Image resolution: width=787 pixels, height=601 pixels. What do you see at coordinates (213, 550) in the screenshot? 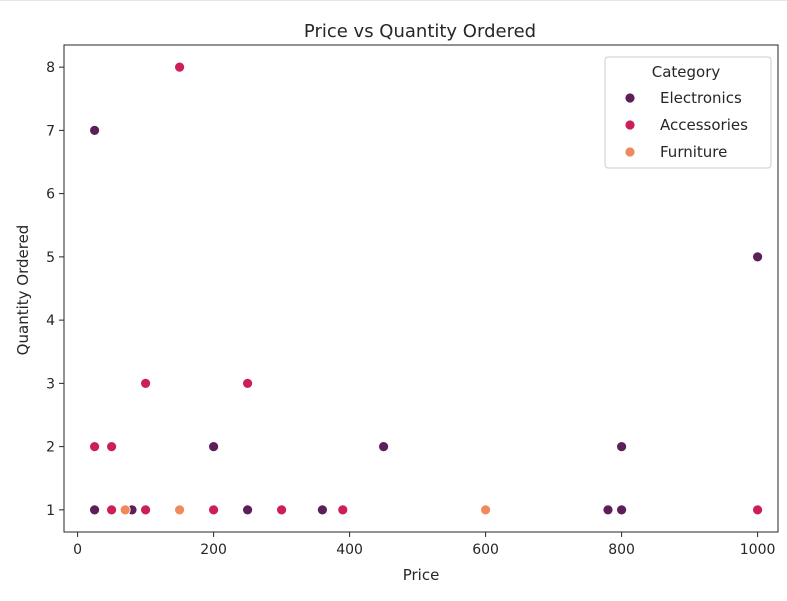
I see `x-tick-label: 200` at bounding box center [213, 550].